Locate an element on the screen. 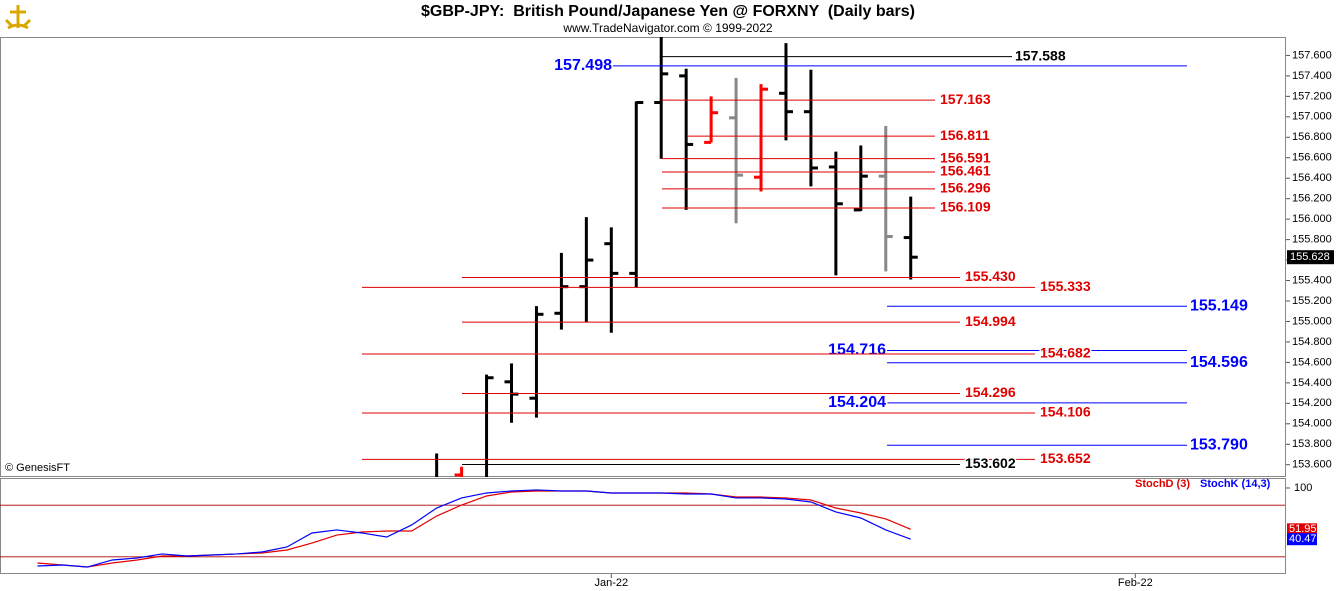  y-tick-label: 100 is located at coordinates (1303, 488).